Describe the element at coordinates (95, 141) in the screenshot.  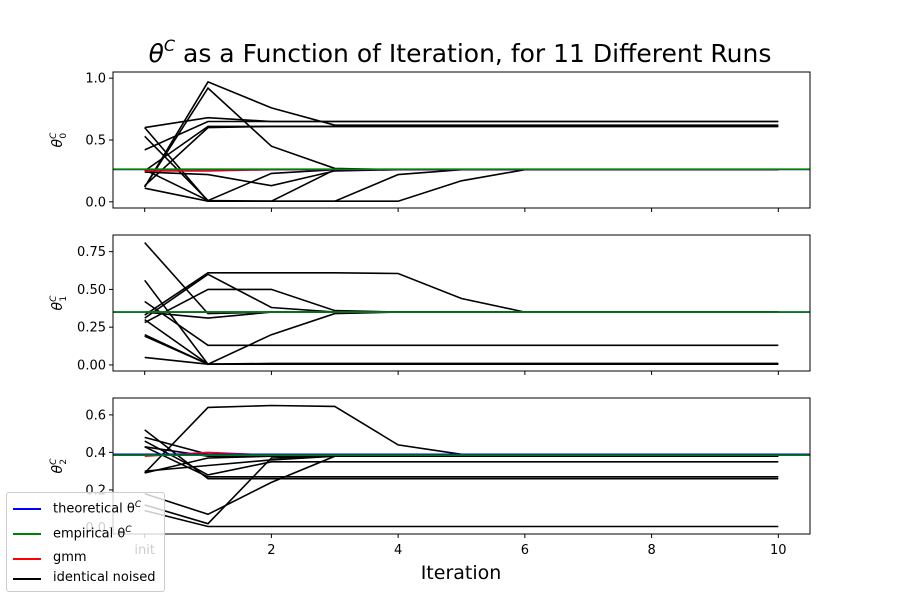
I see `y-tick-label-0-1: 0.5` at that location.